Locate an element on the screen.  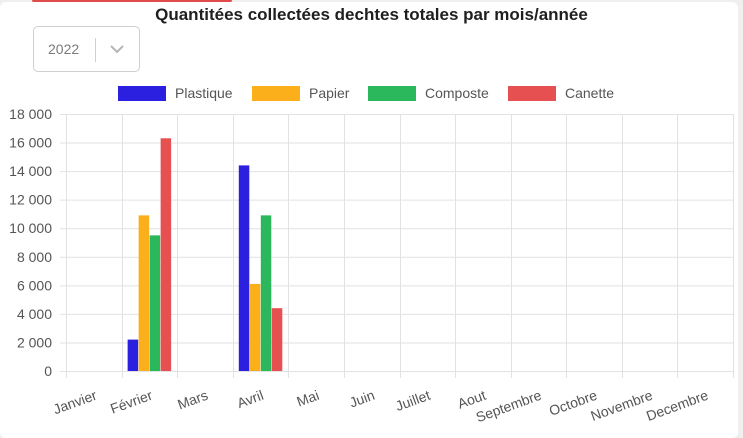
legend-label: Papier is located at coordinates (329, 93).